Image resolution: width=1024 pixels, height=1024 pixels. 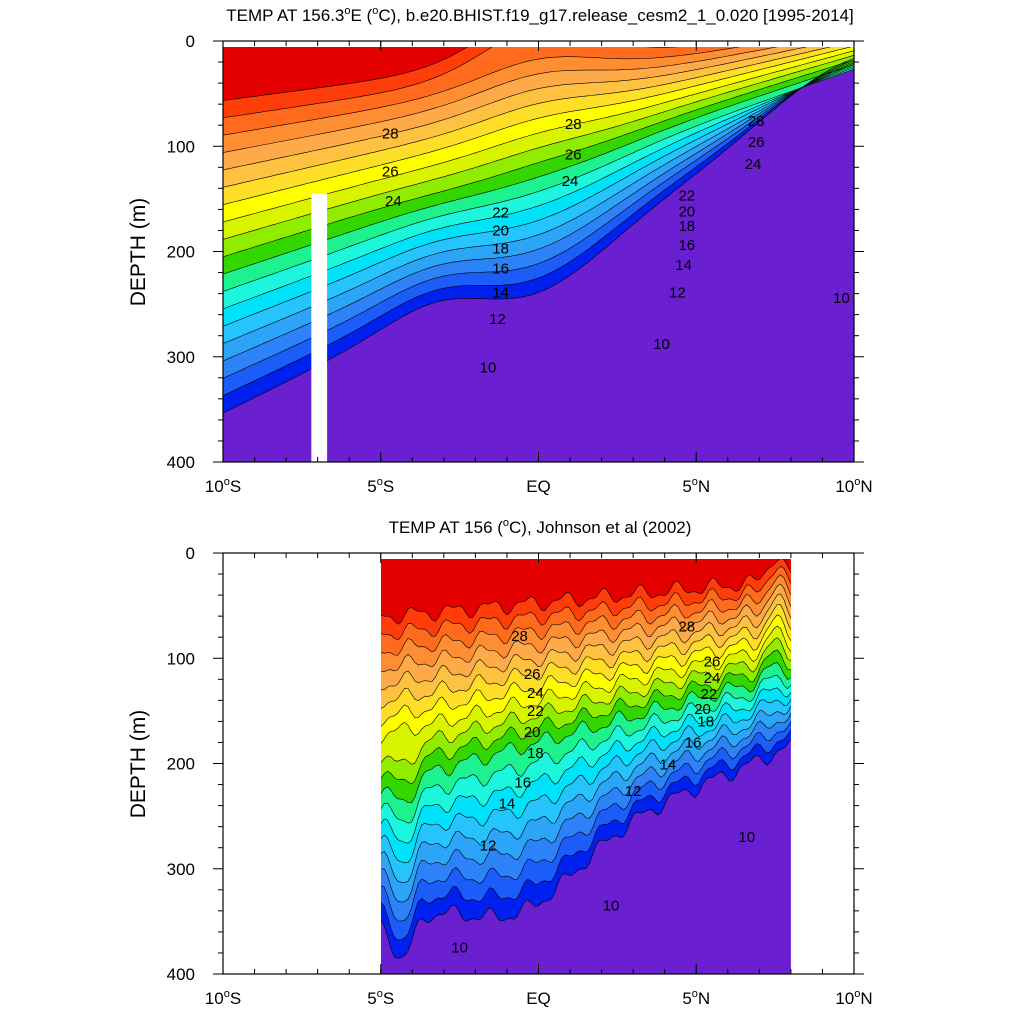 What do you see at coordinates (223, 486) in the screenshot?
I see `x-tick-label: 10oS` at bounding box center [223, 486].